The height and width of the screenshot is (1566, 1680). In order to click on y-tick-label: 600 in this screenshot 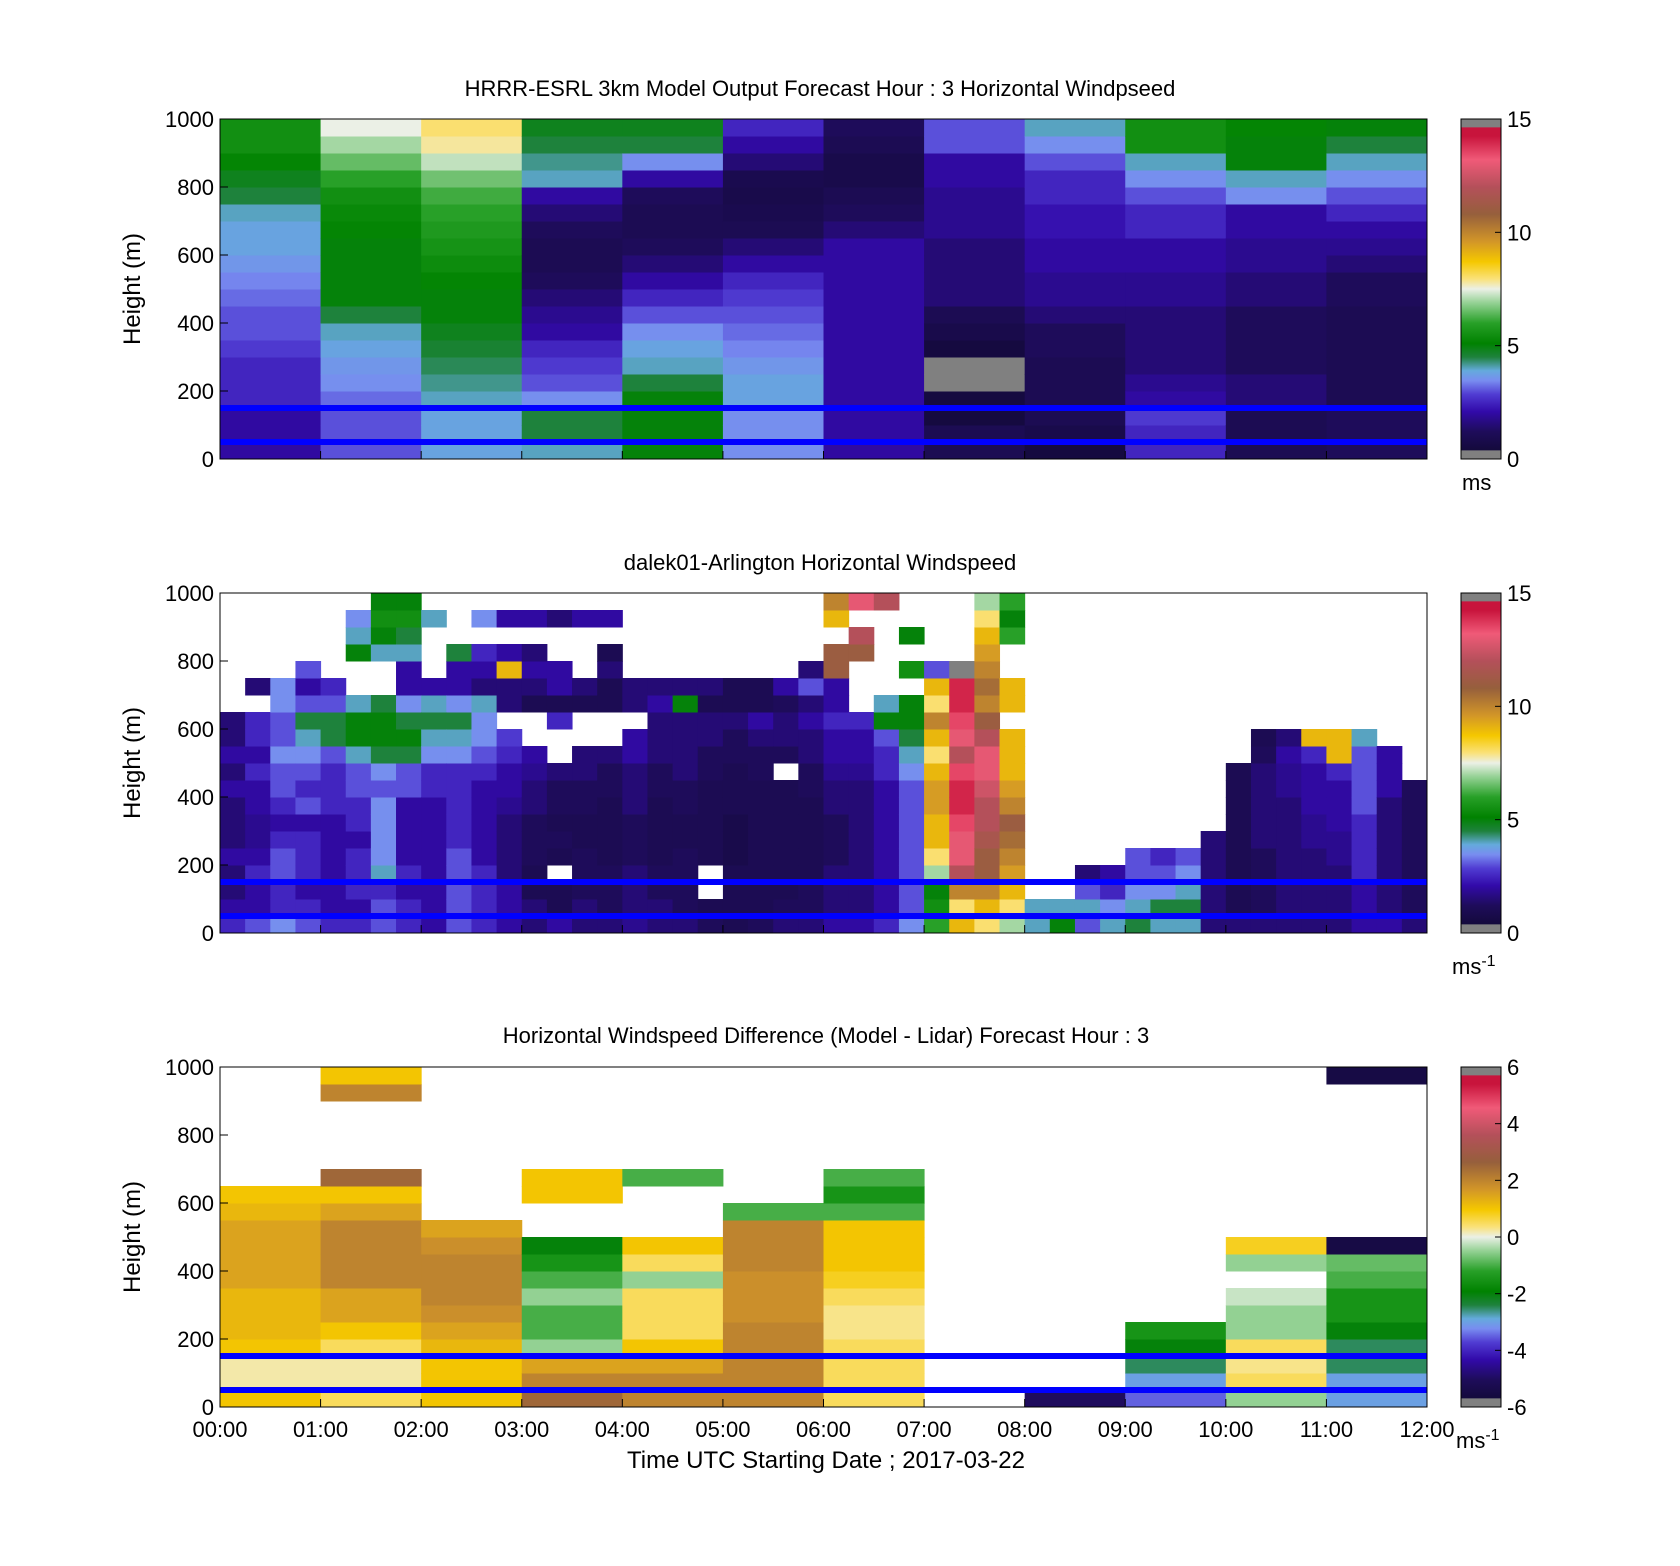, I will do `click(195, 729)`.